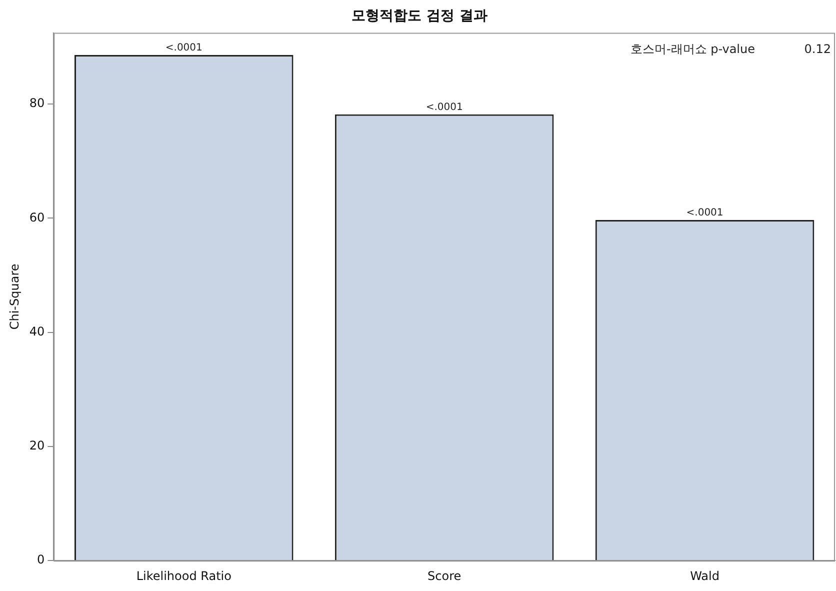 The height and width of the screenshot is (591, 836). What do you see at coordinates (14, 297) in the screenshot?
I see `y-axis-title: Chi-Square` at bounding box center [14, 297].